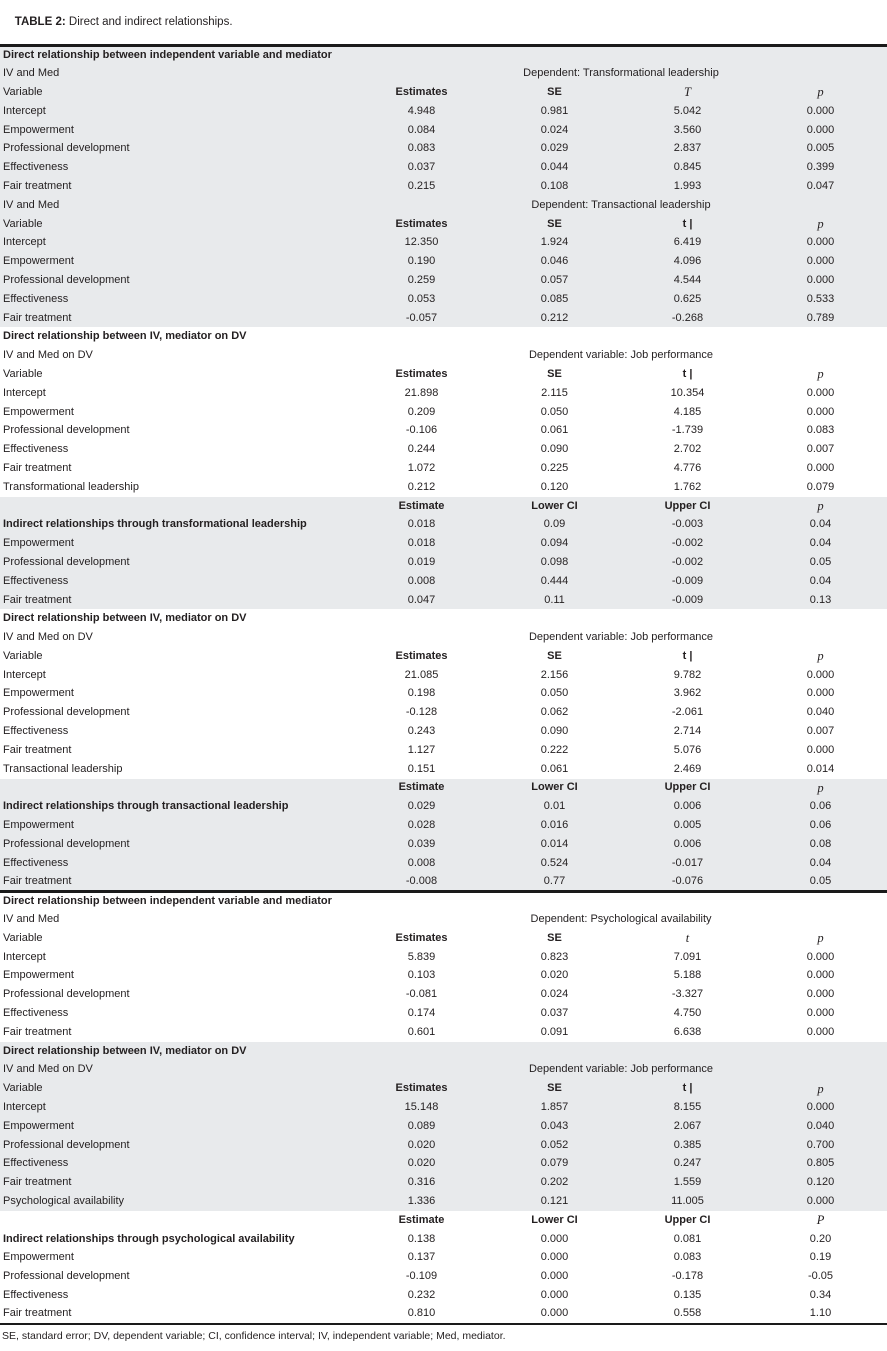 This screenshot has width=887, height=1351. Describe the element at coordinates (820, 882) in the screenshot. I see `value-cell: 0.05` at that location.